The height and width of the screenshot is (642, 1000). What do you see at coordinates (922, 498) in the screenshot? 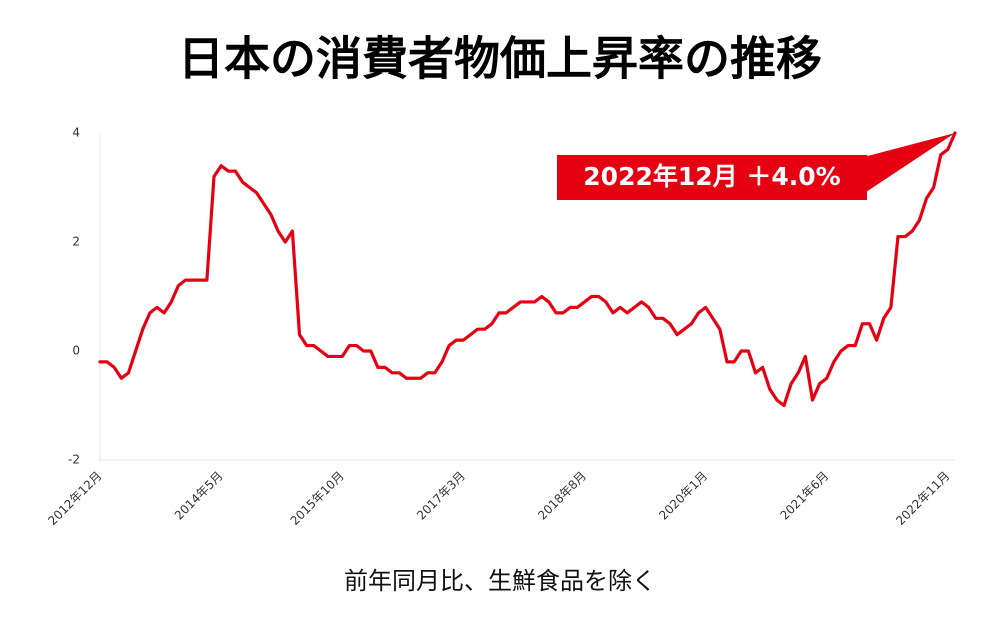
I see `x-tick-label: 2022年11月` at bounding box center [922, 498].